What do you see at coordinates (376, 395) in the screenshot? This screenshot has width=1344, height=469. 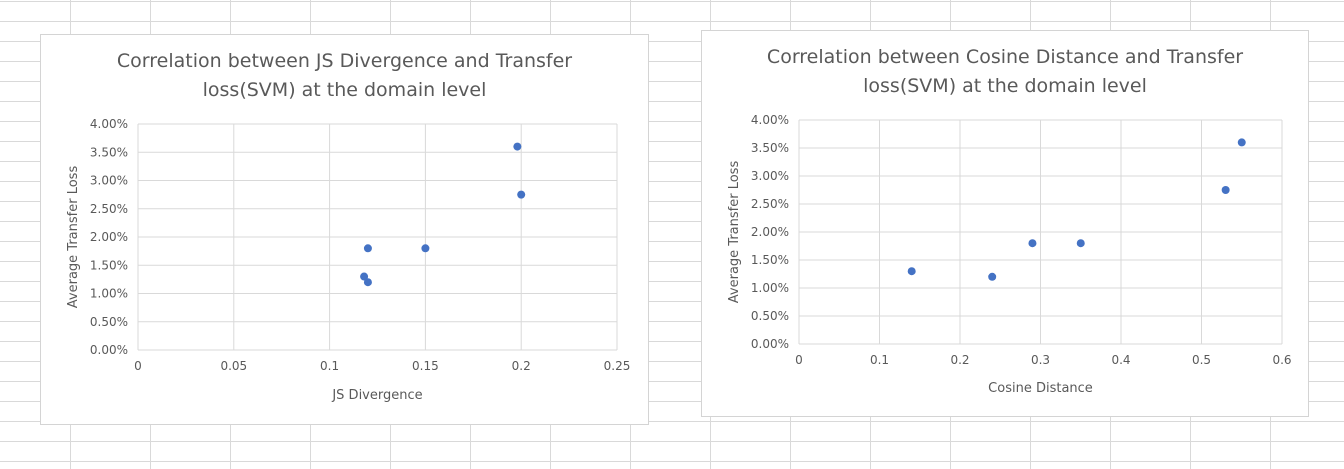 I see `x-axis-title: JS Divergence` at bounding box center [376, 395].